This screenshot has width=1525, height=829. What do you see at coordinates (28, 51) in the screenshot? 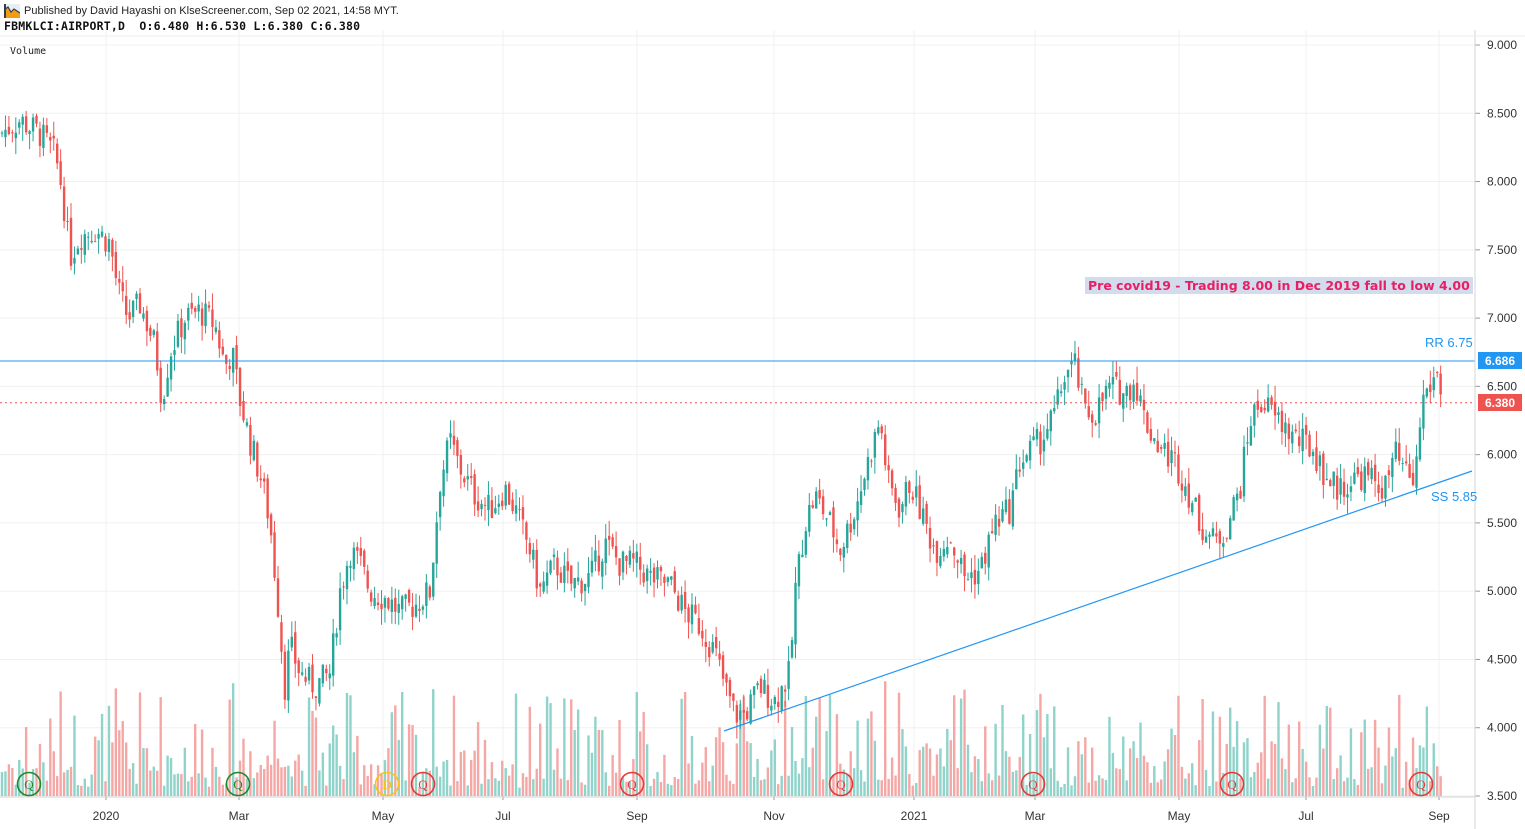
I see `volume-indicator-label: Volume` at bounding box center [28, 51].